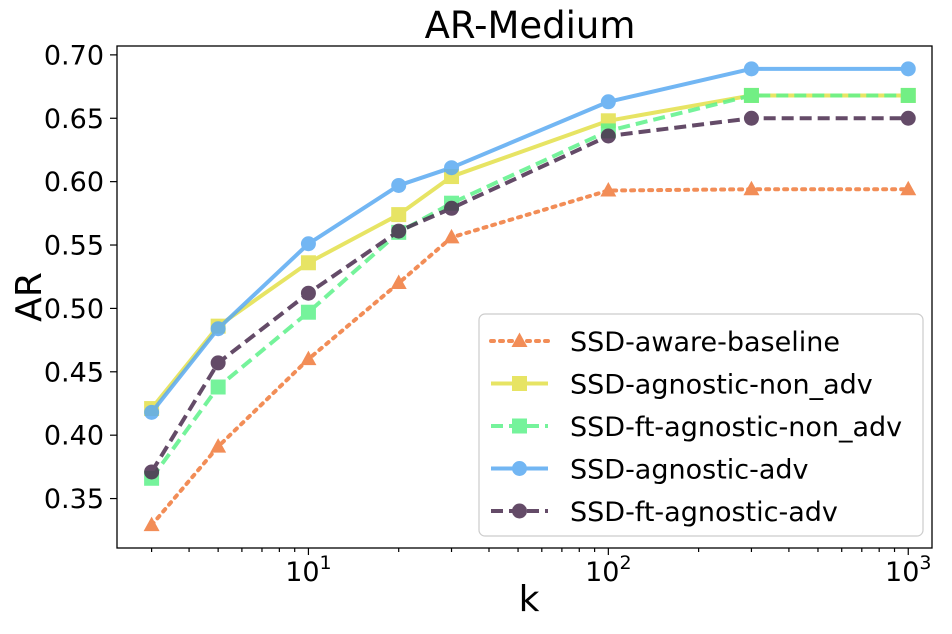  I want to click on legend-entry: SSD-agnostic-non_adv, so click(682, 385).